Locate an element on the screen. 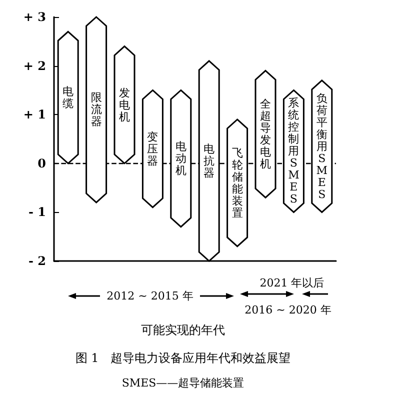 The image size is (416, 396). x-tick-label: 电动机 is located at coordinates (180, 159).